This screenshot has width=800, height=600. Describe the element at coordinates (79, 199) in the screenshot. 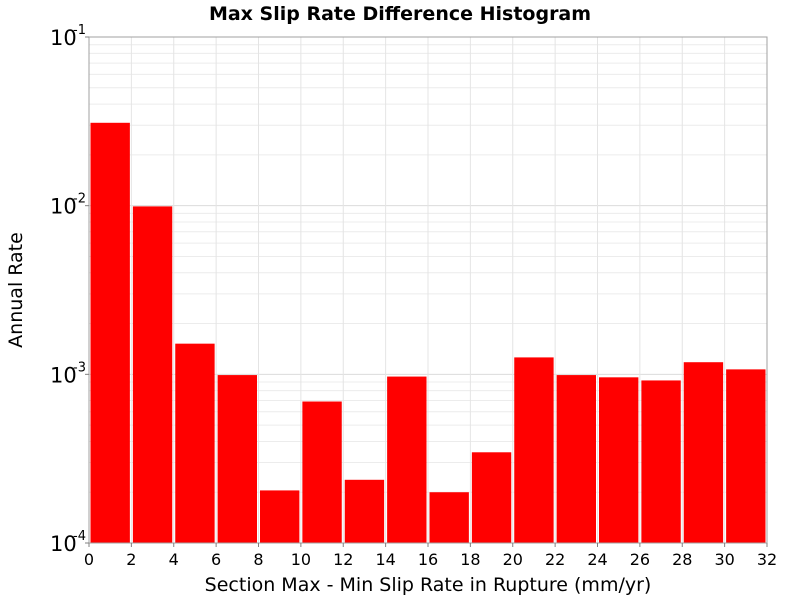

I see `y-tick-exponent: -2` at that location.